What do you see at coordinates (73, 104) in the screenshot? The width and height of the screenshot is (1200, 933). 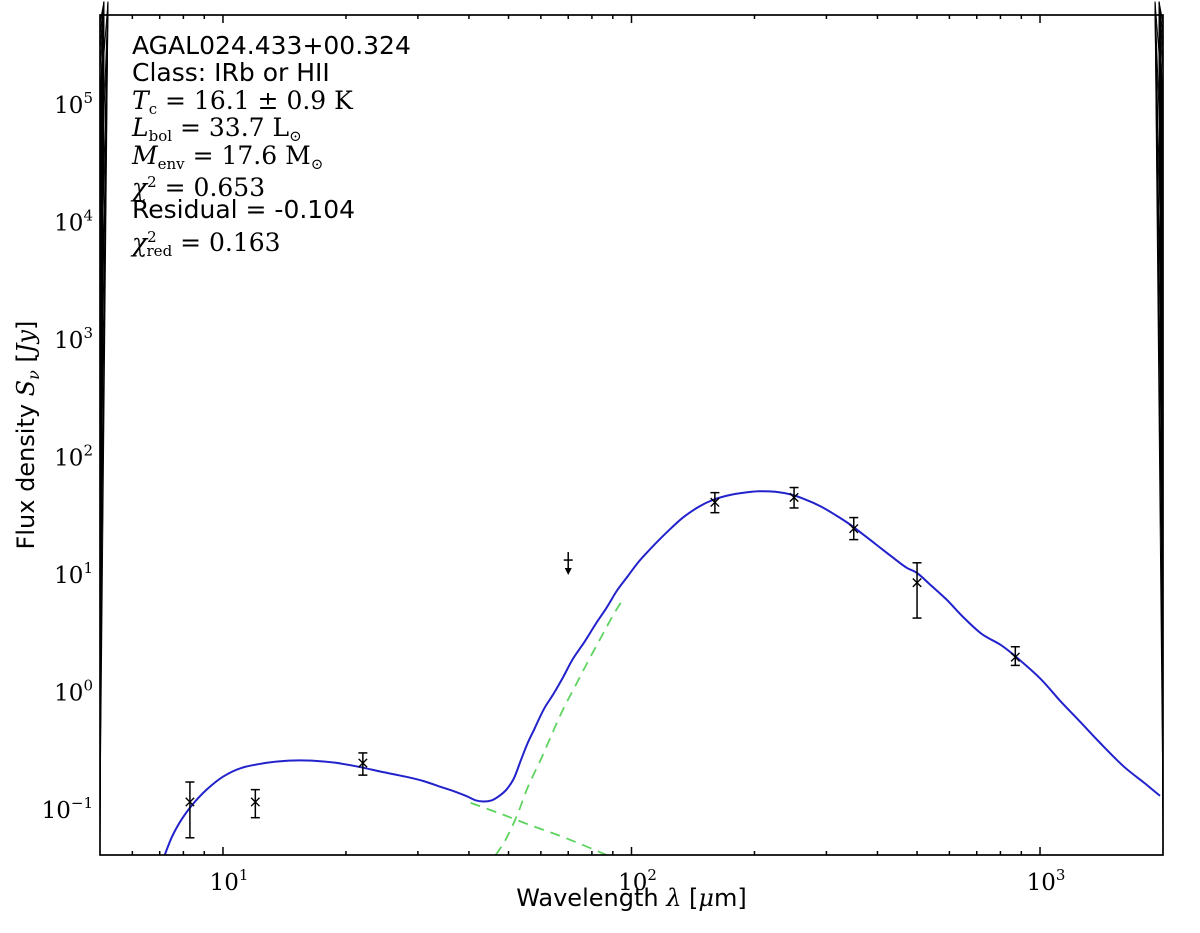 I see `y-tick-label: 10⁵` at bounding box center [73, 104].